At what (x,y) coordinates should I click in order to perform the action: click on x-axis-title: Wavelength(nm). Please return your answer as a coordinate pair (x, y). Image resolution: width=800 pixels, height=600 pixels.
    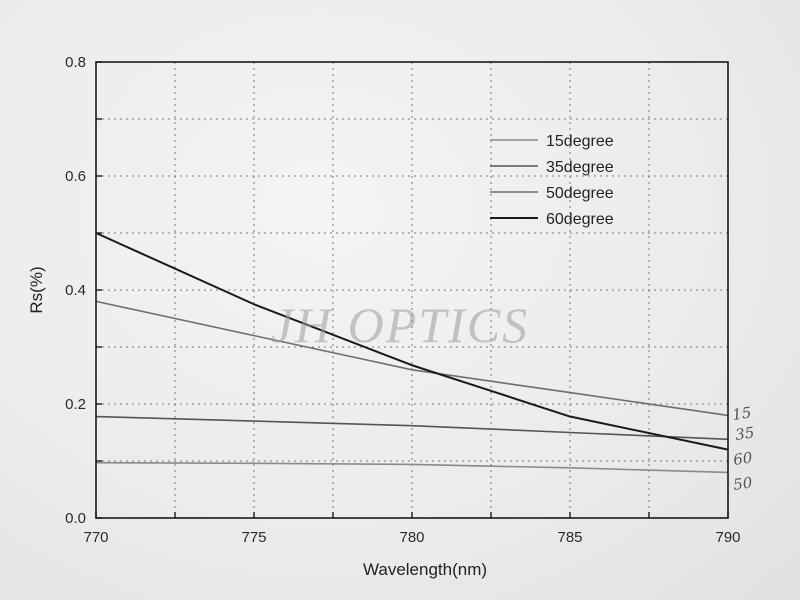
    Looking at the image, I should click on (425, 569).